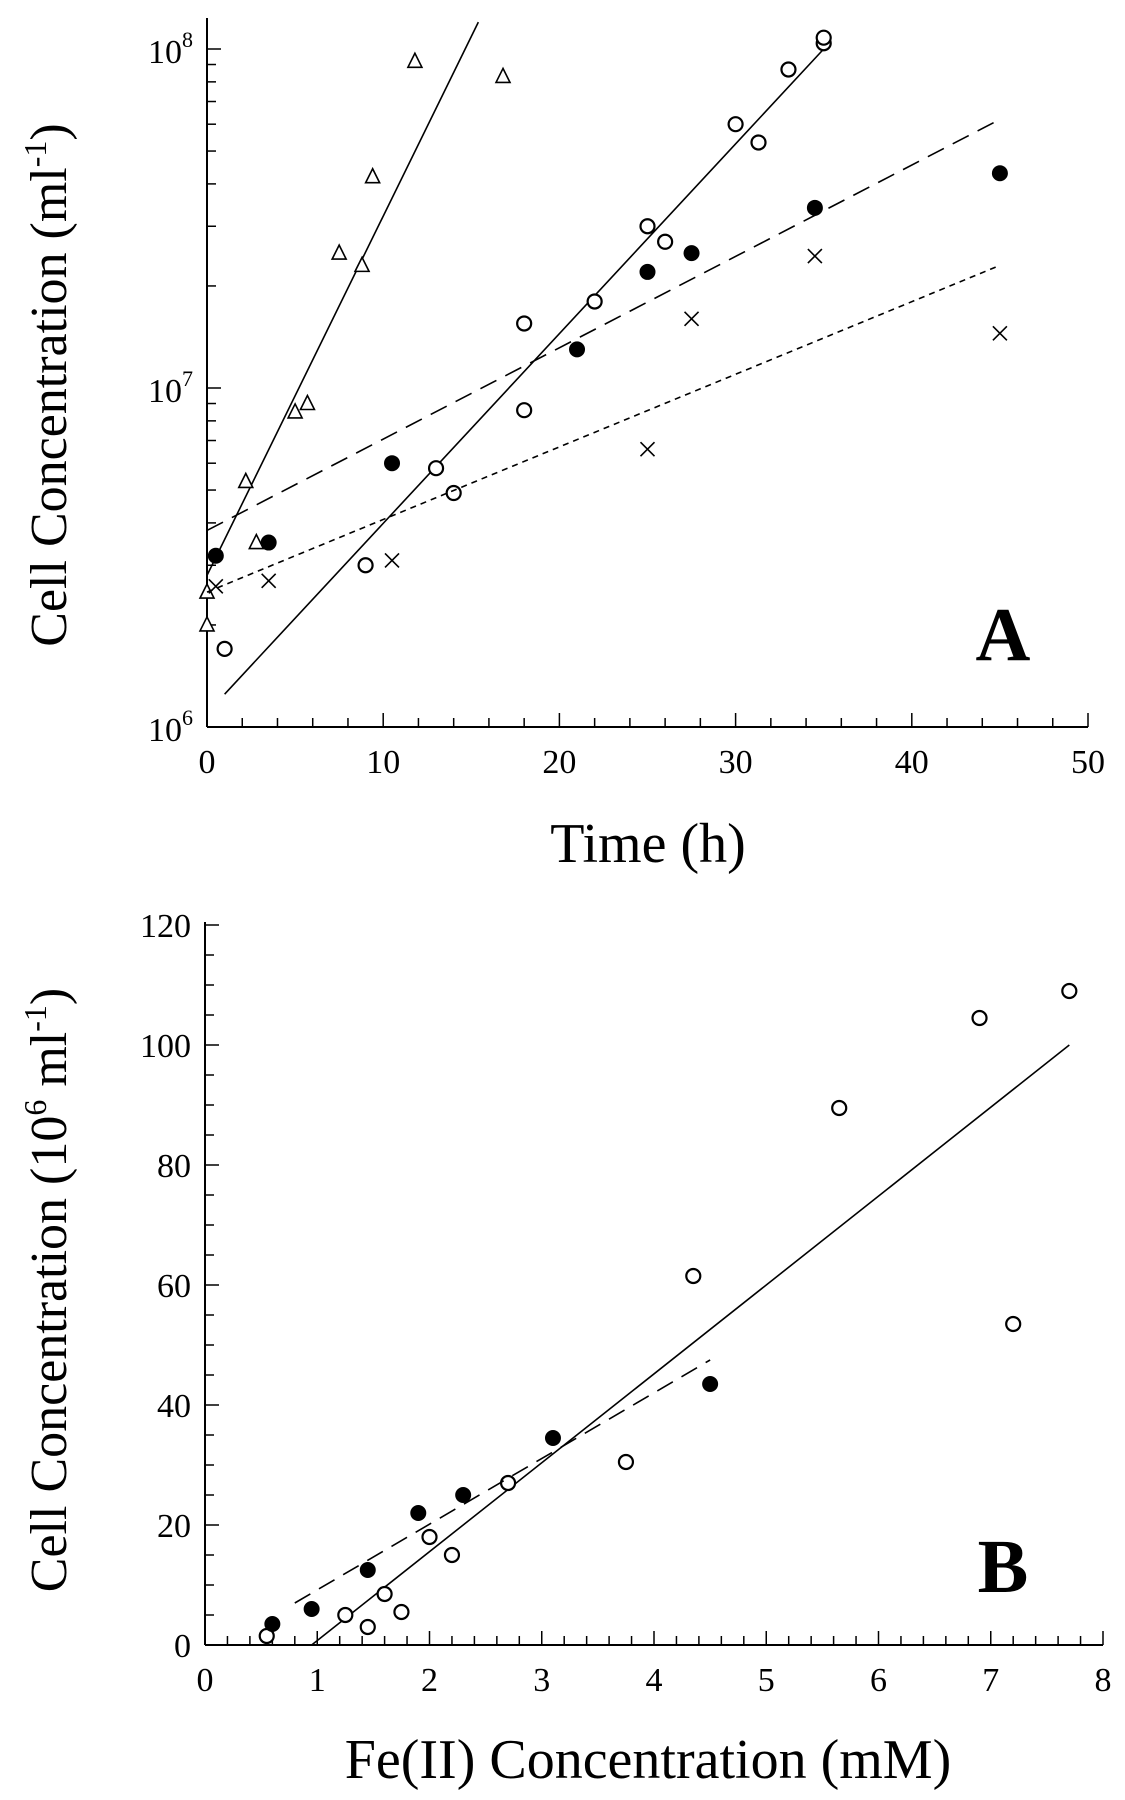 This screenshot has width=1125, height=1800. Describe the element at coordinates (912, 762) in the screenshot. I see `panel-a-x-tick-label: 40` at that location.